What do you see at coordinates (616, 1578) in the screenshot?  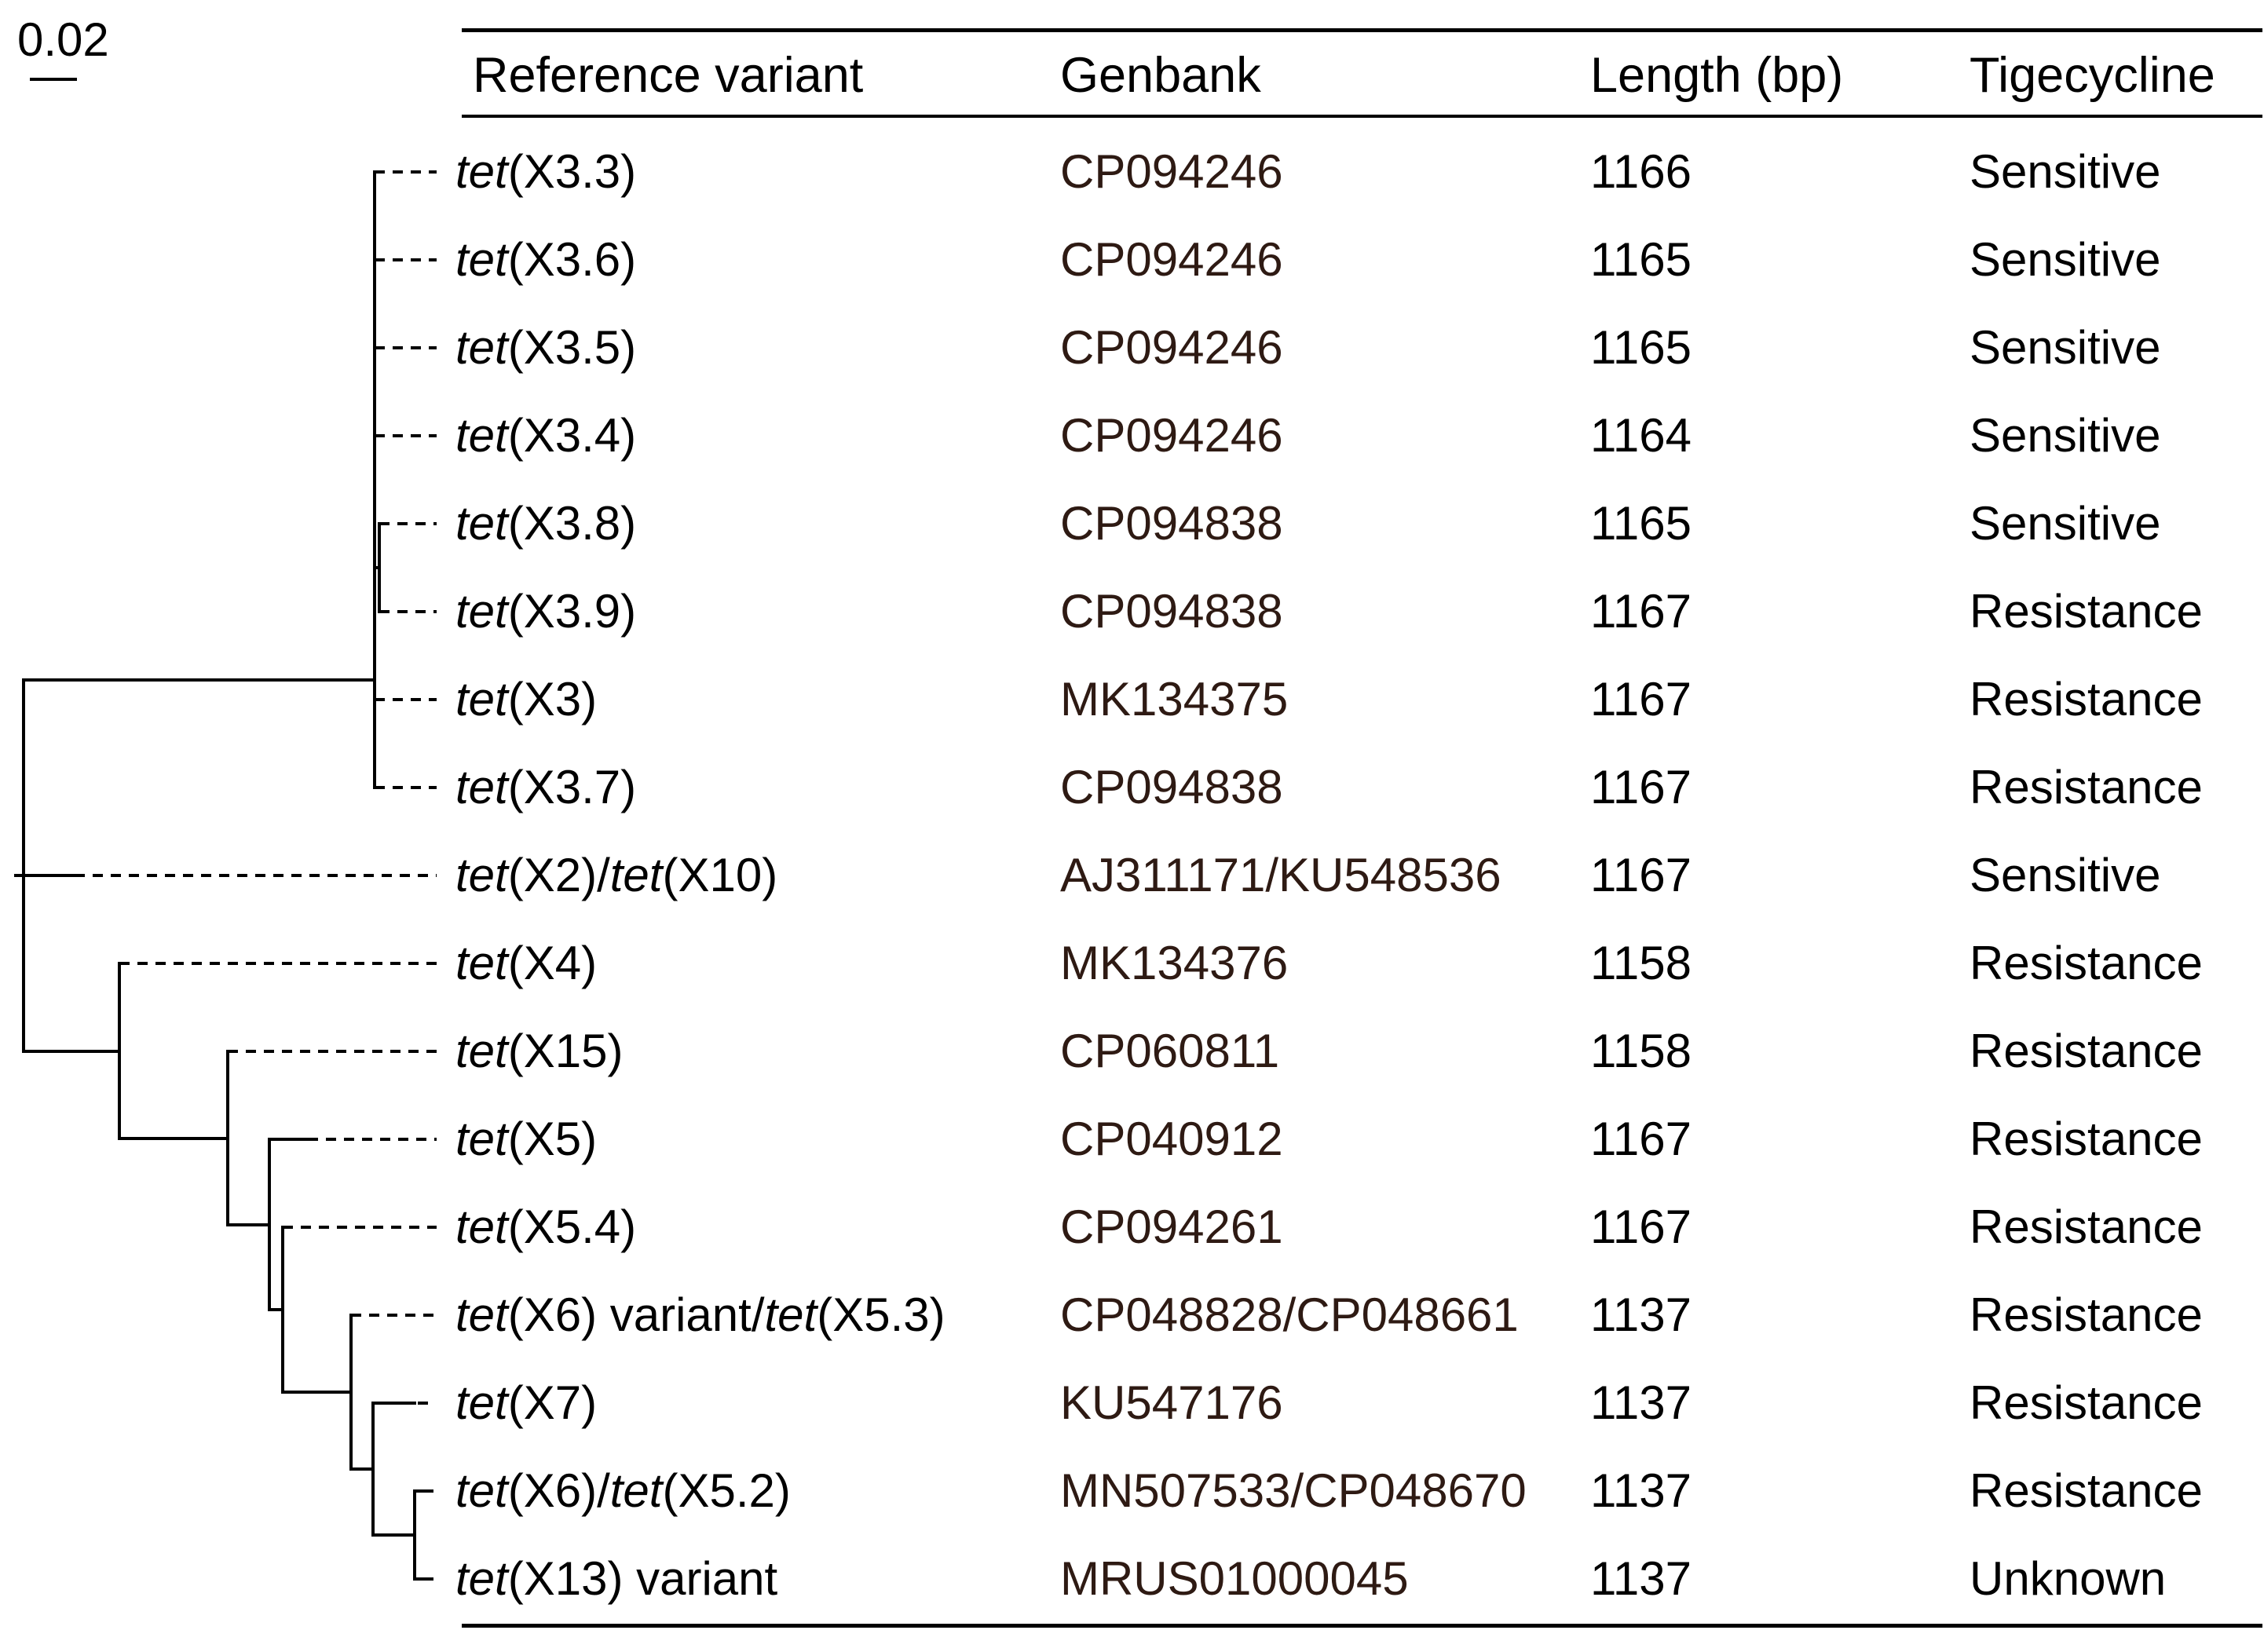 I see `variant-cell: tet(X13) variant` at bounding box center [616, 1578].